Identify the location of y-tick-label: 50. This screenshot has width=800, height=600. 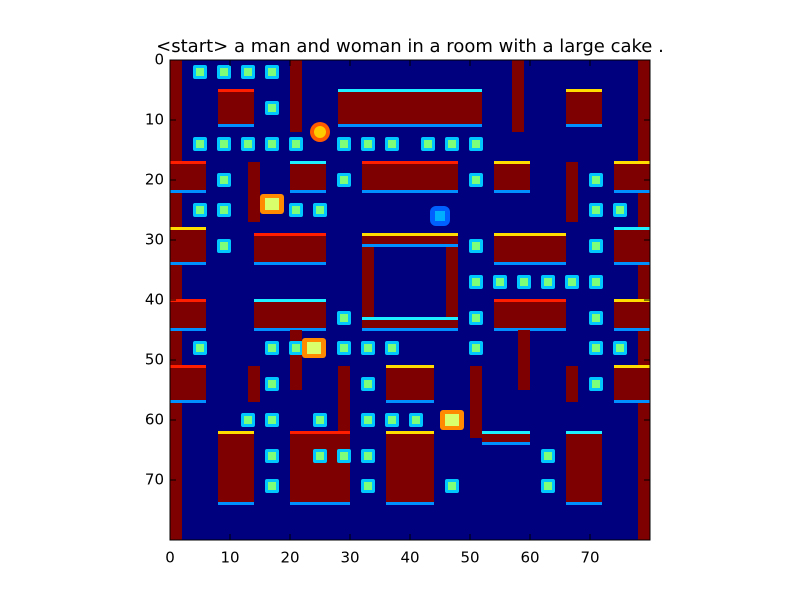
(154, 360).